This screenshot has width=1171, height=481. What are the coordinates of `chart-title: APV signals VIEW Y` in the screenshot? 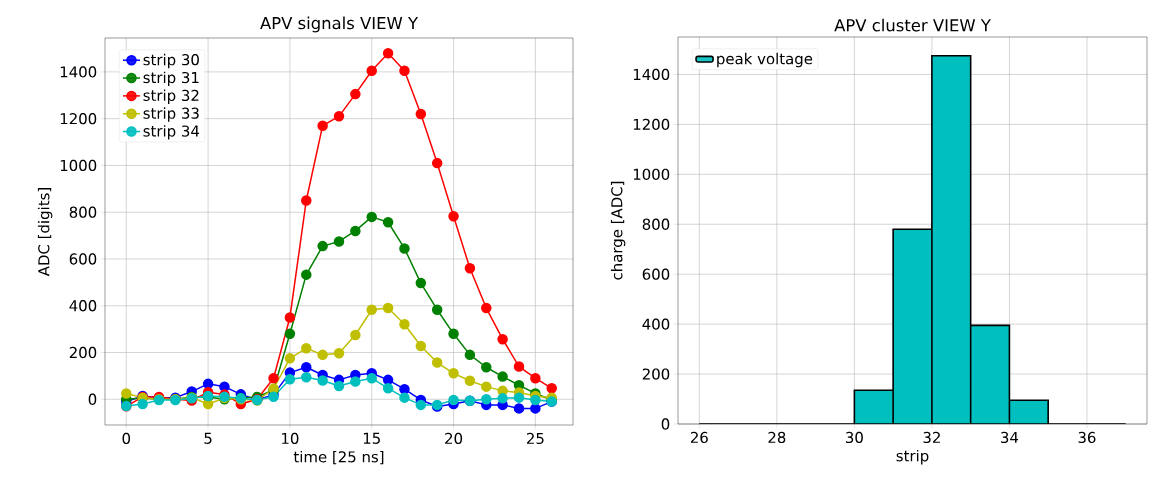 It's located at (339, 24).